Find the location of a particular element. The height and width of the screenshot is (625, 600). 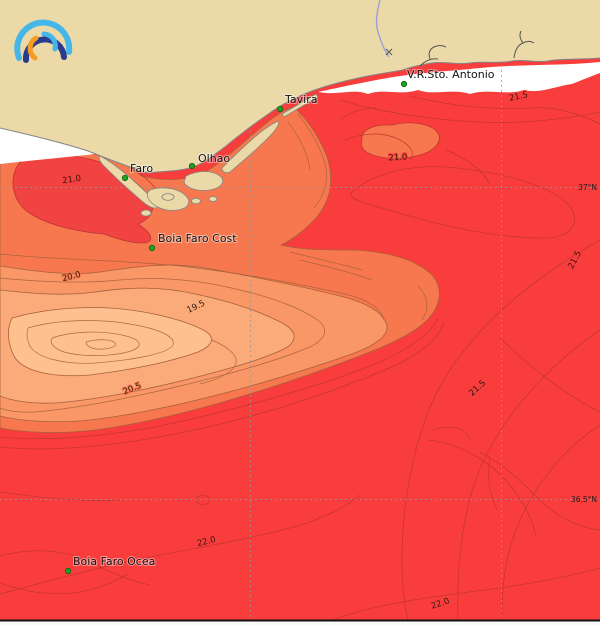

station-marker-boia-faro-ocea is located at coordinates (68, 571).